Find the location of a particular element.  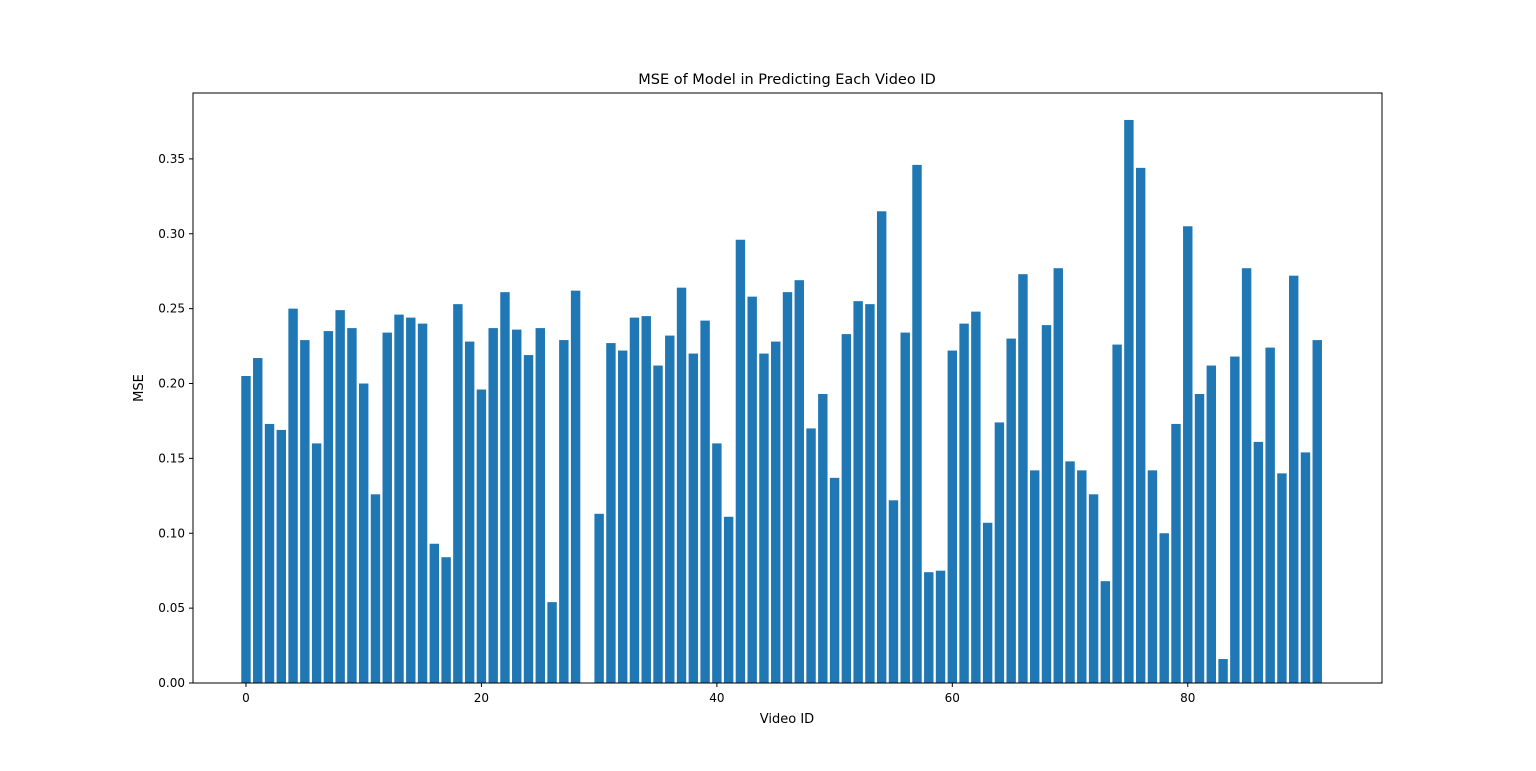

x-axis-ticks: 0 20 40 60 80 is located at coordinates (718, 694).